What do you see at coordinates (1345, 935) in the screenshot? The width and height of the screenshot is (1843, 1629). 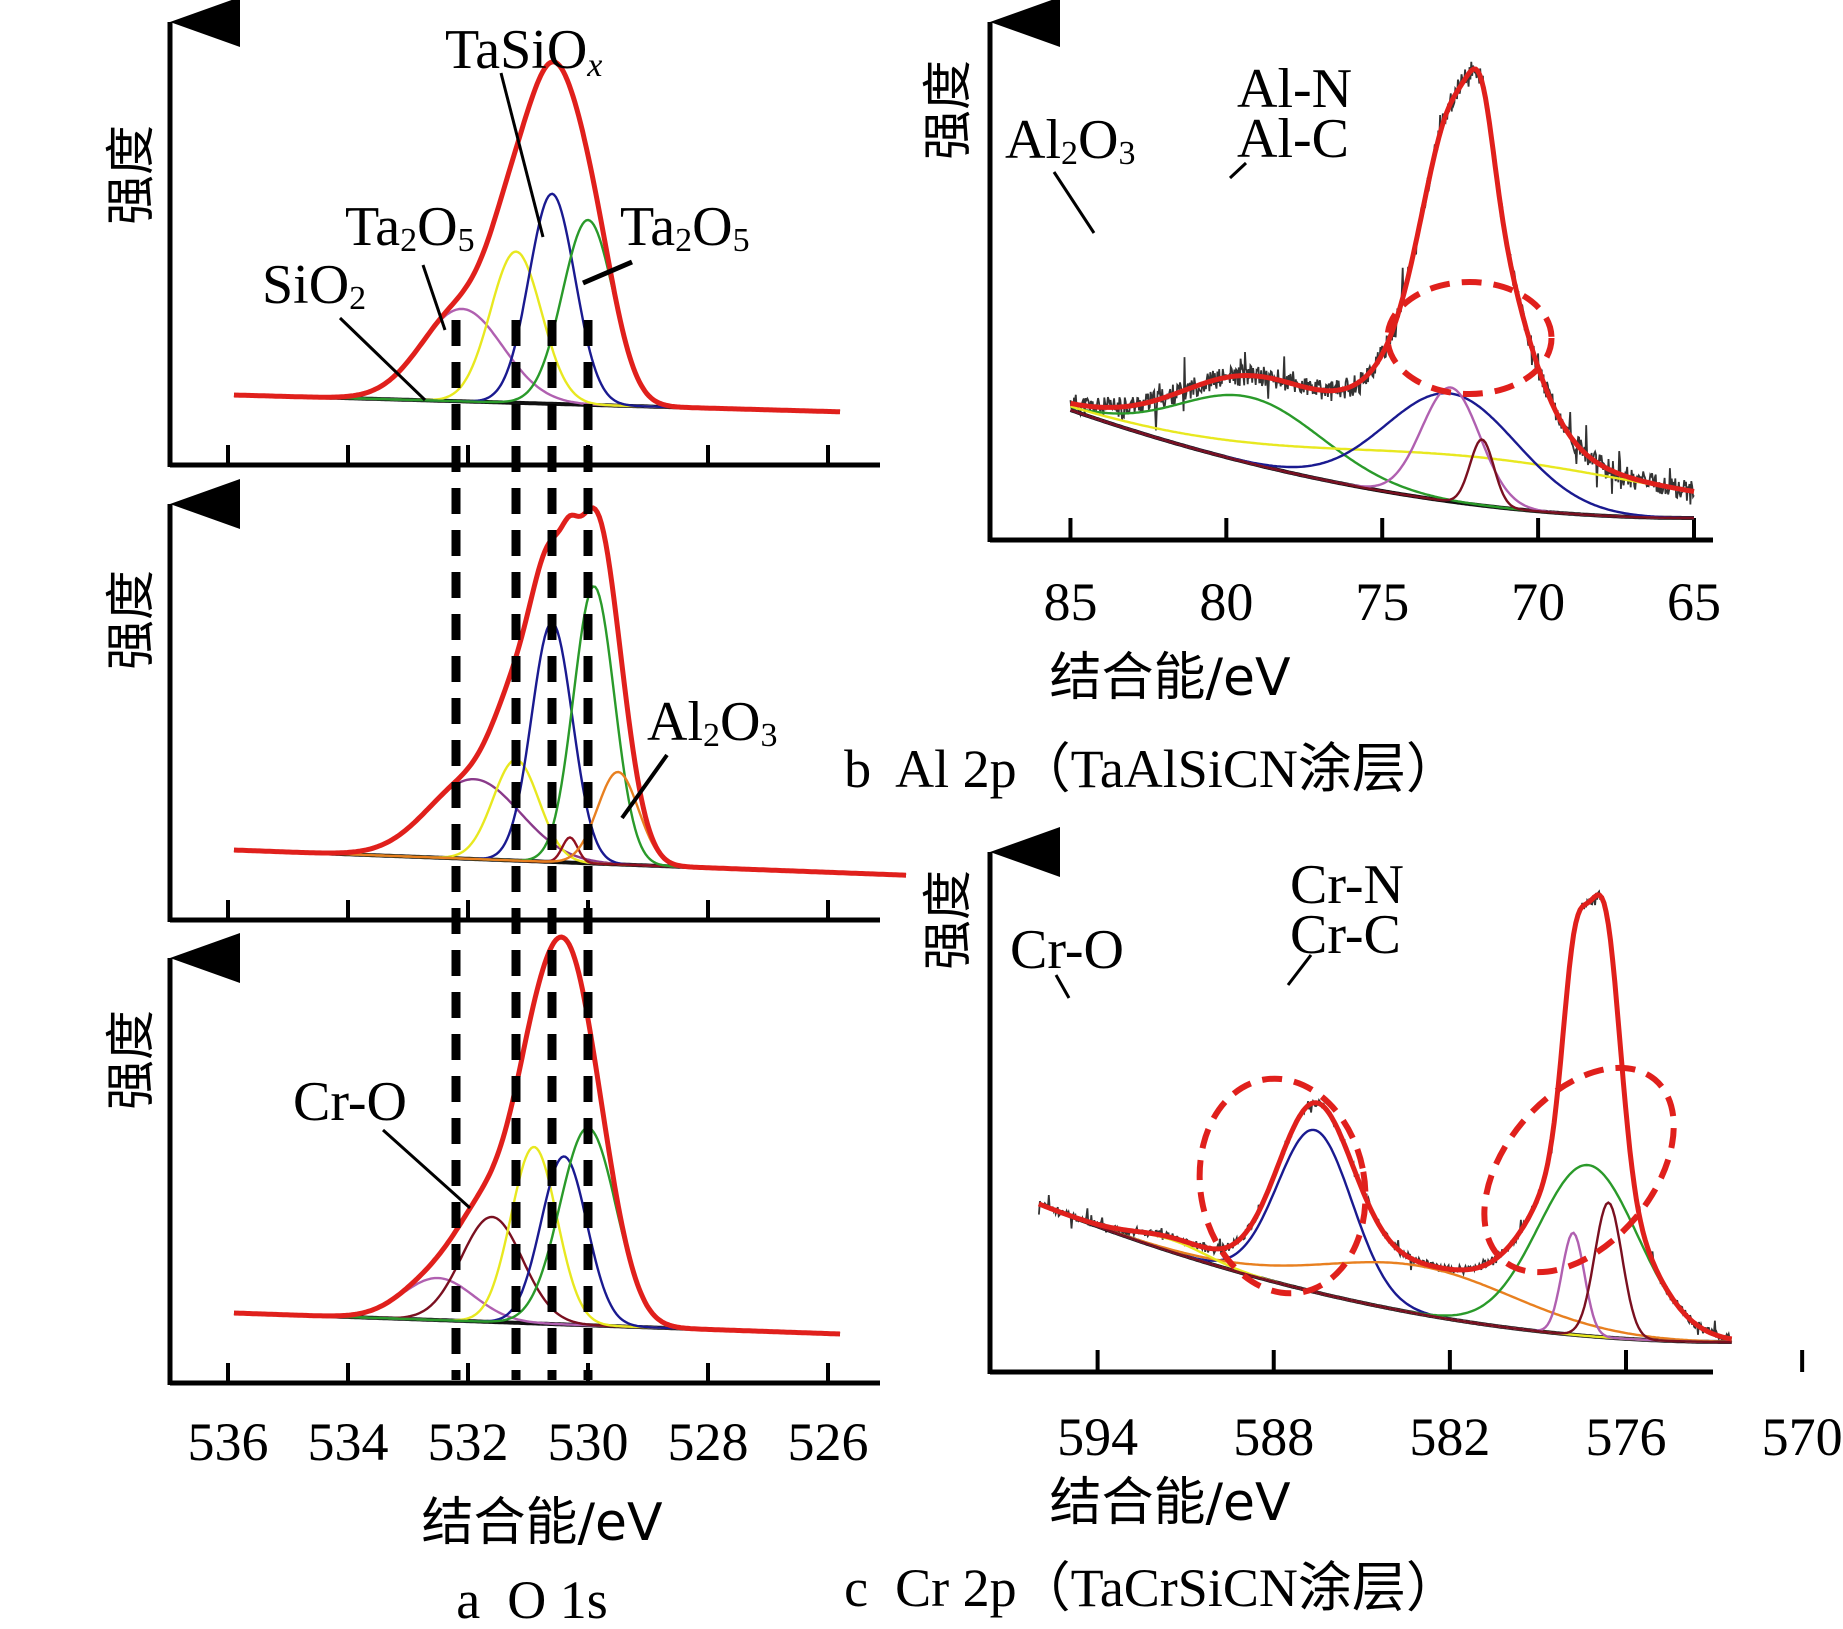 I see `annotation-crc: Cr-C` at bounding box center [1345, 935].